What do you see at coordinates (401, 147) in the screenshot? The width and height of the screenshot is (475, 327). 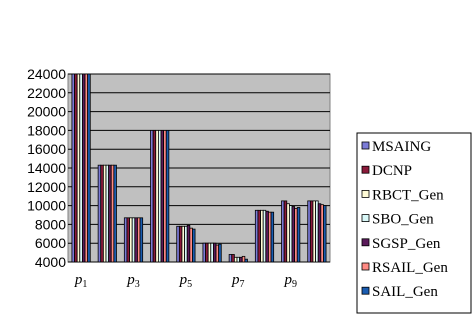 I see `legend-label: MSAING` at bounding box center [401, 147].